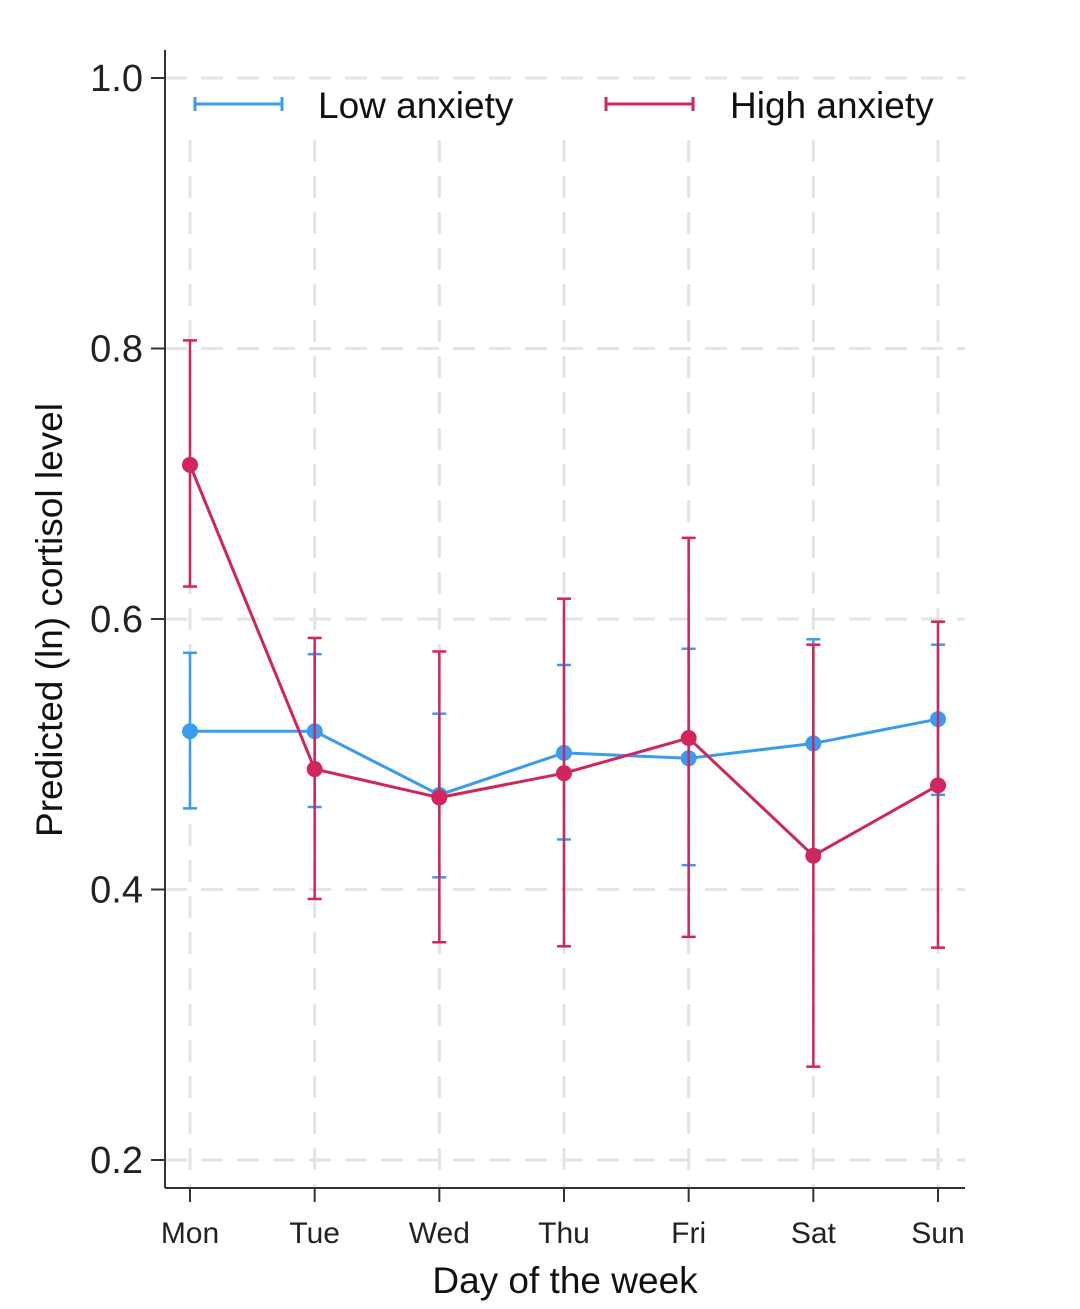 Image resolution: width=1080 pixels, height=1309 pixels. What do you see at coordinates (116, 1161) in the screenshot?
I see `y-tick-label: 0.2` at bounding box center [116, 1161].